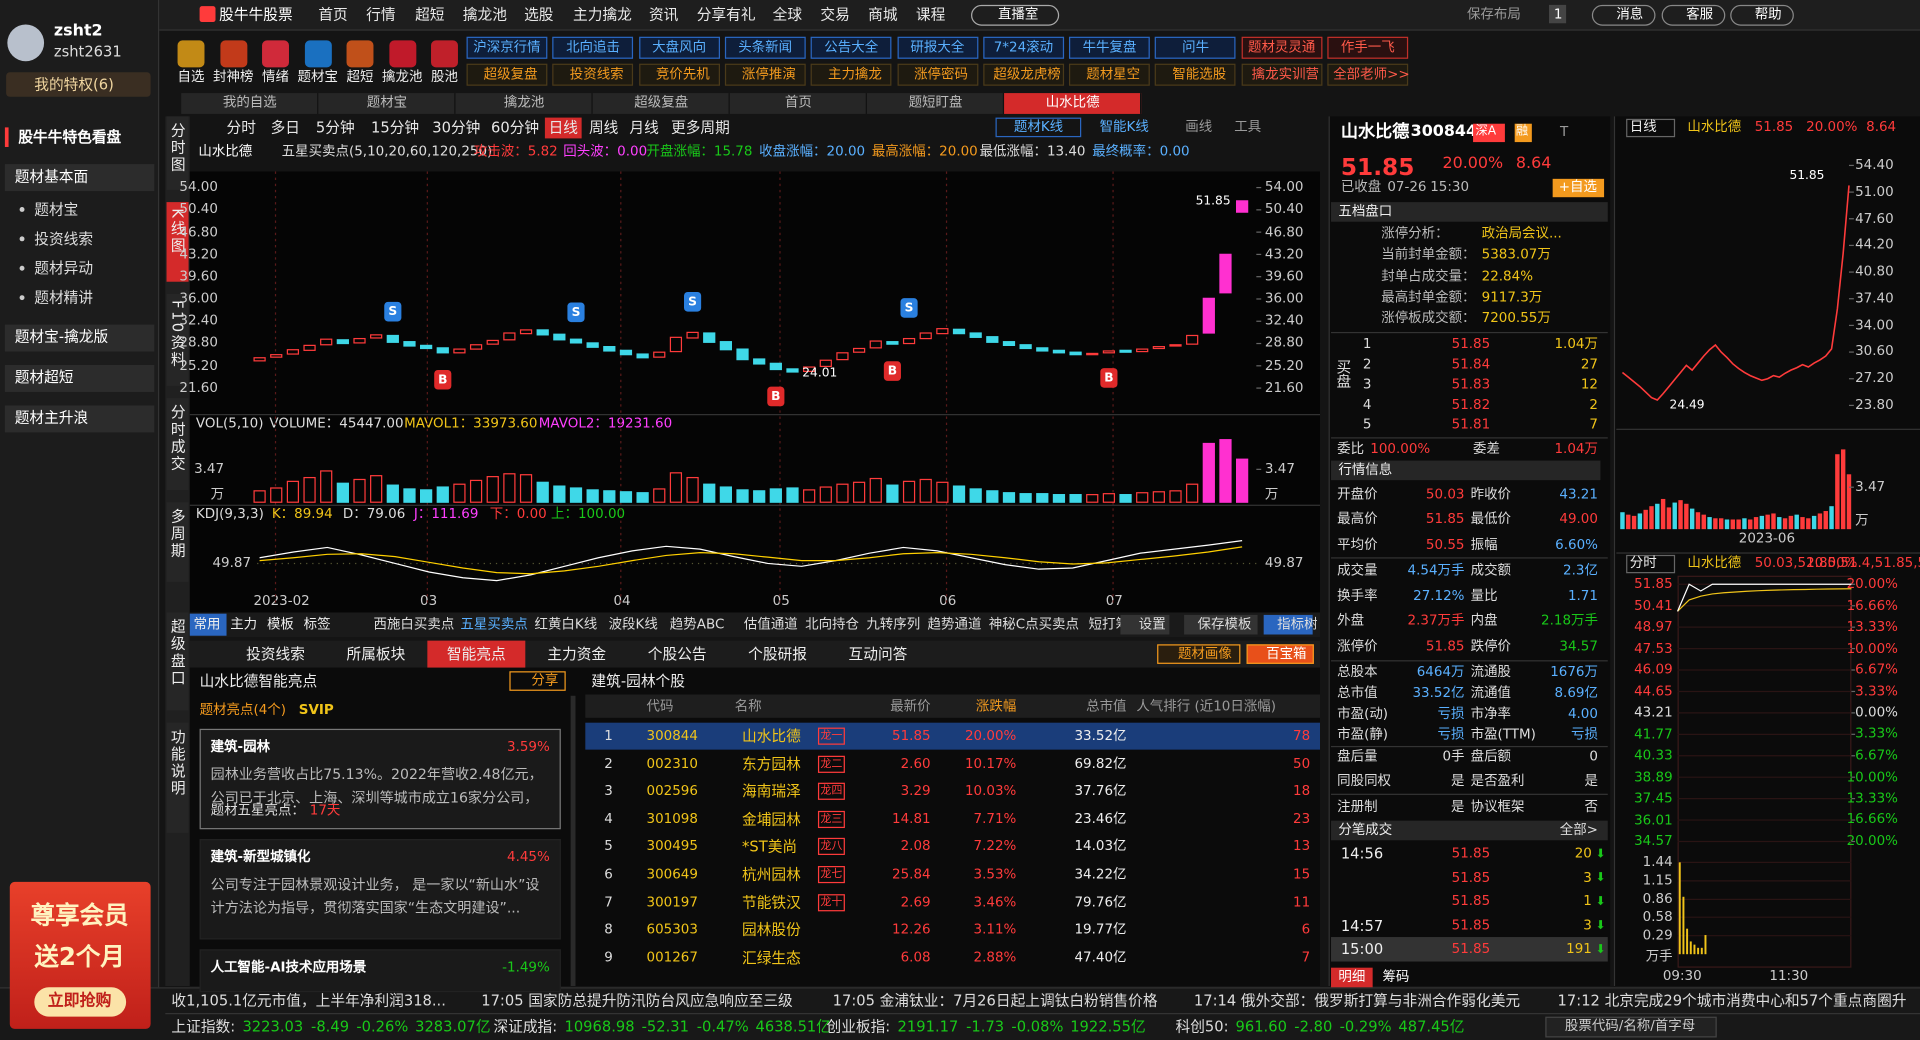 Image resolution: width=1920 pixels, height=1040 pixels. I want to click on cell-code: 301098, so click(672, 818).